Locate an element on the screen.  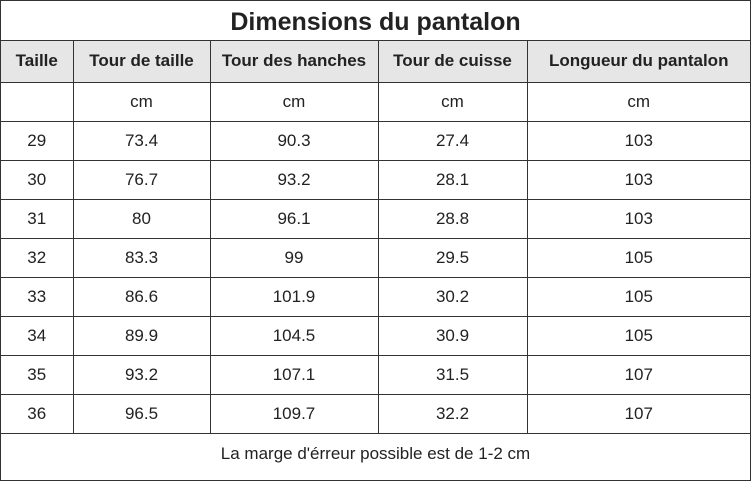
cell: 28.1 is located at coordinates (452, 179).